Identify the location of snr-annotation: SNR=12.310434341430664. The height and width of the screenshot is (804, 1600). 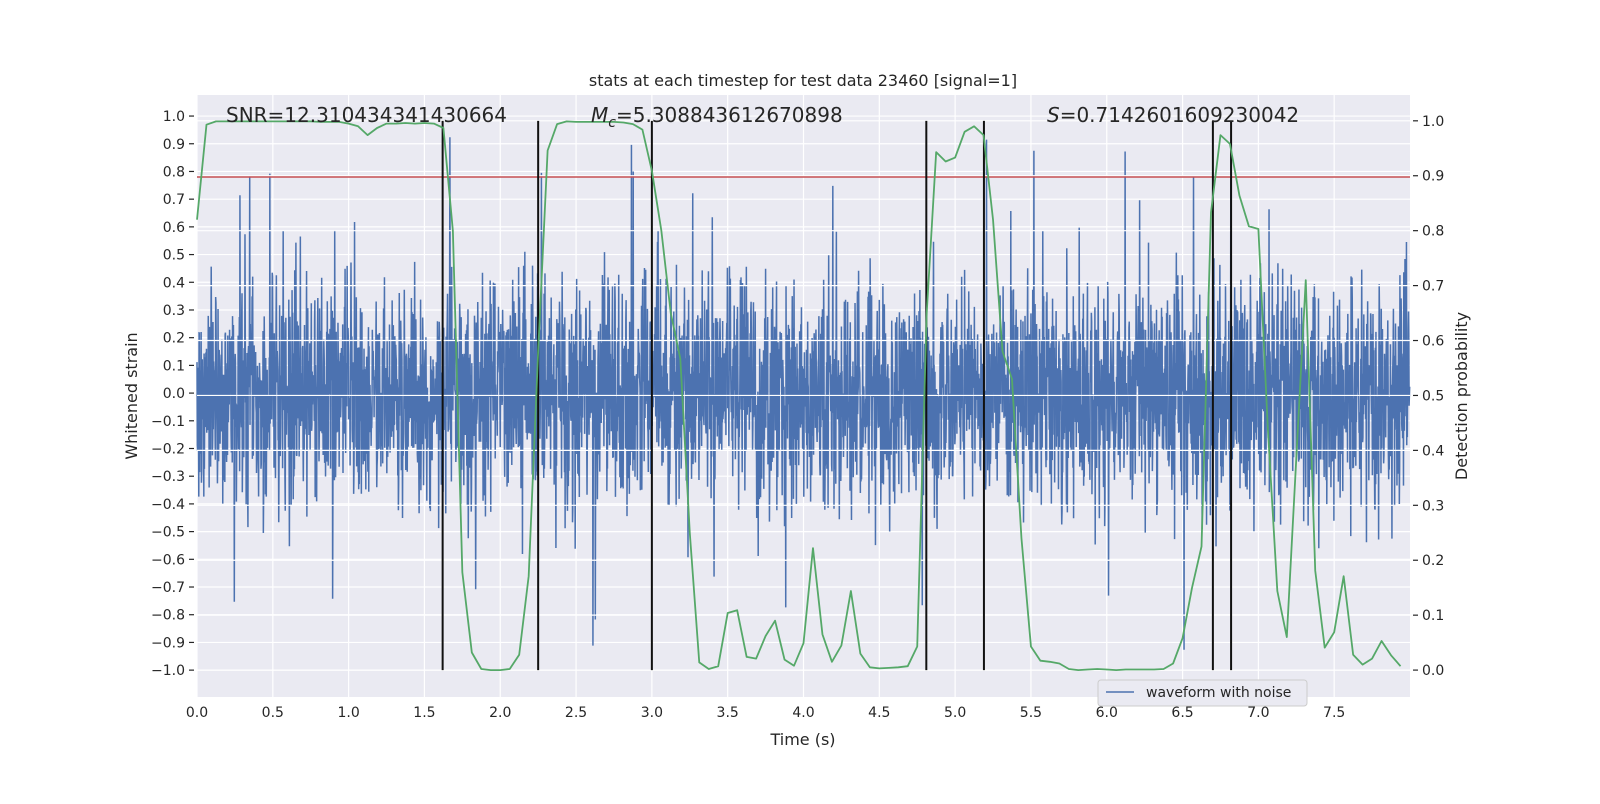
(366, 115).